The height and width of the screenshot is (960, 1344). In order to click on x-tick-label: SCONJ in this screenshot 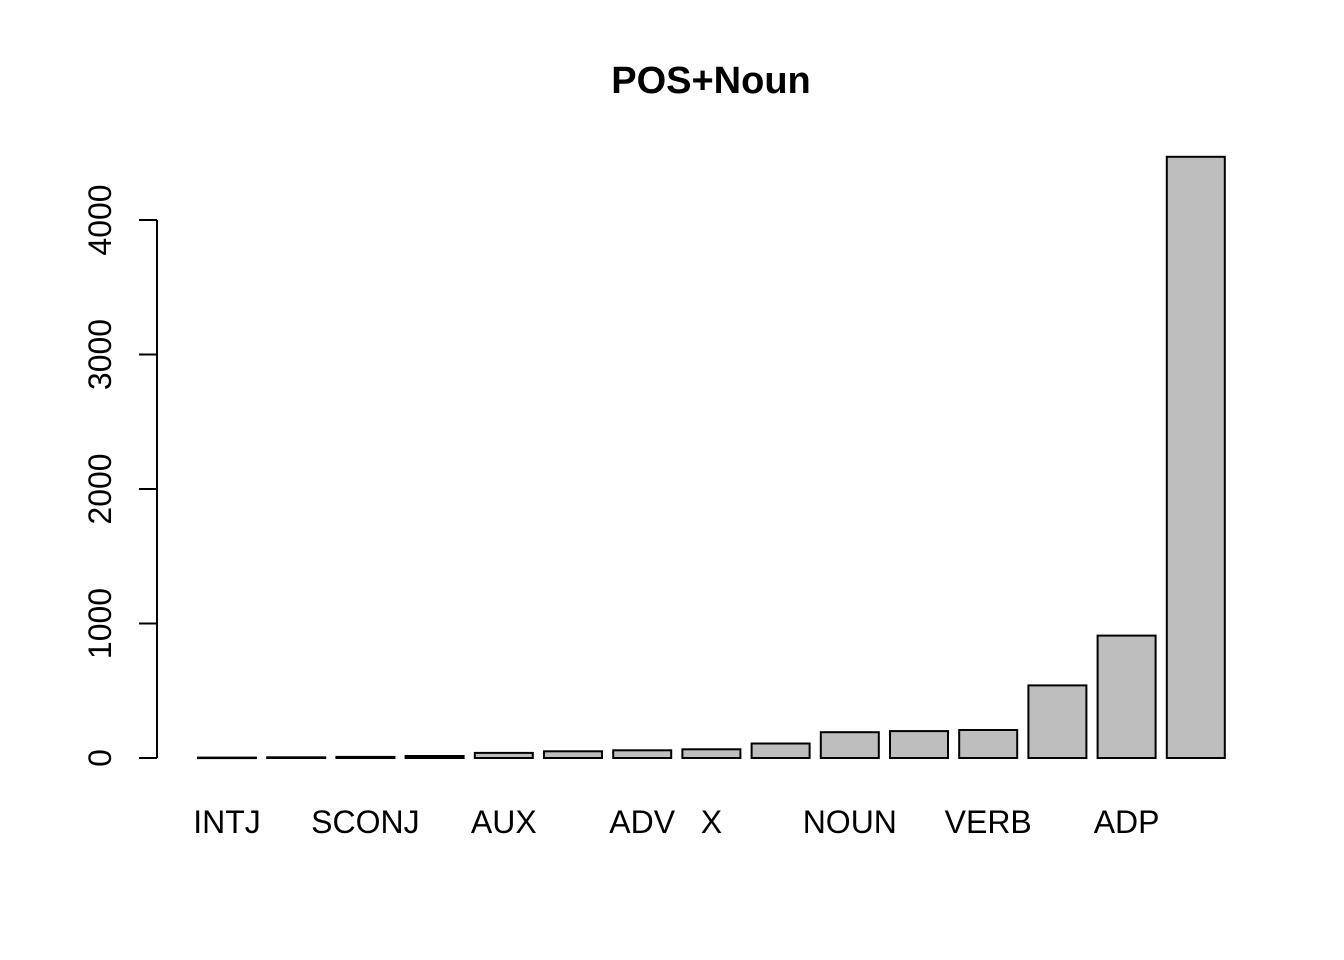, I will do `click(365, 822)`.